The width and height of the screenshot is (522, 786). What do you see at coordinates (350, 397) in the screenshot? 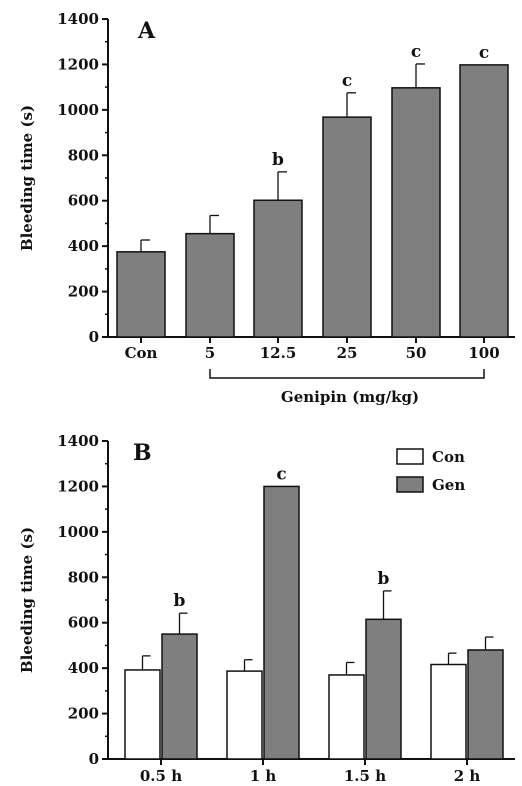
I see `panel-a-bracket-label: Genipin (mg/kg)` at bounding box center [350, 397].